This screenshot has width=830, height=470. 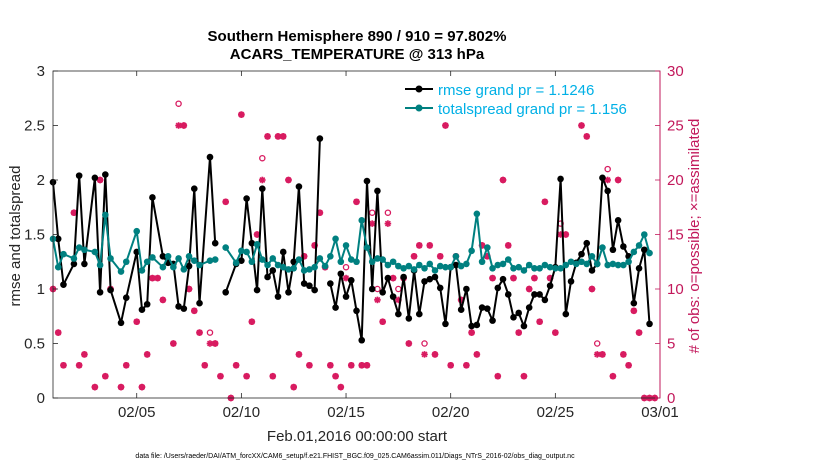 I want to click on y-left-tick-label: 2.5, so click(x=34, y=126).